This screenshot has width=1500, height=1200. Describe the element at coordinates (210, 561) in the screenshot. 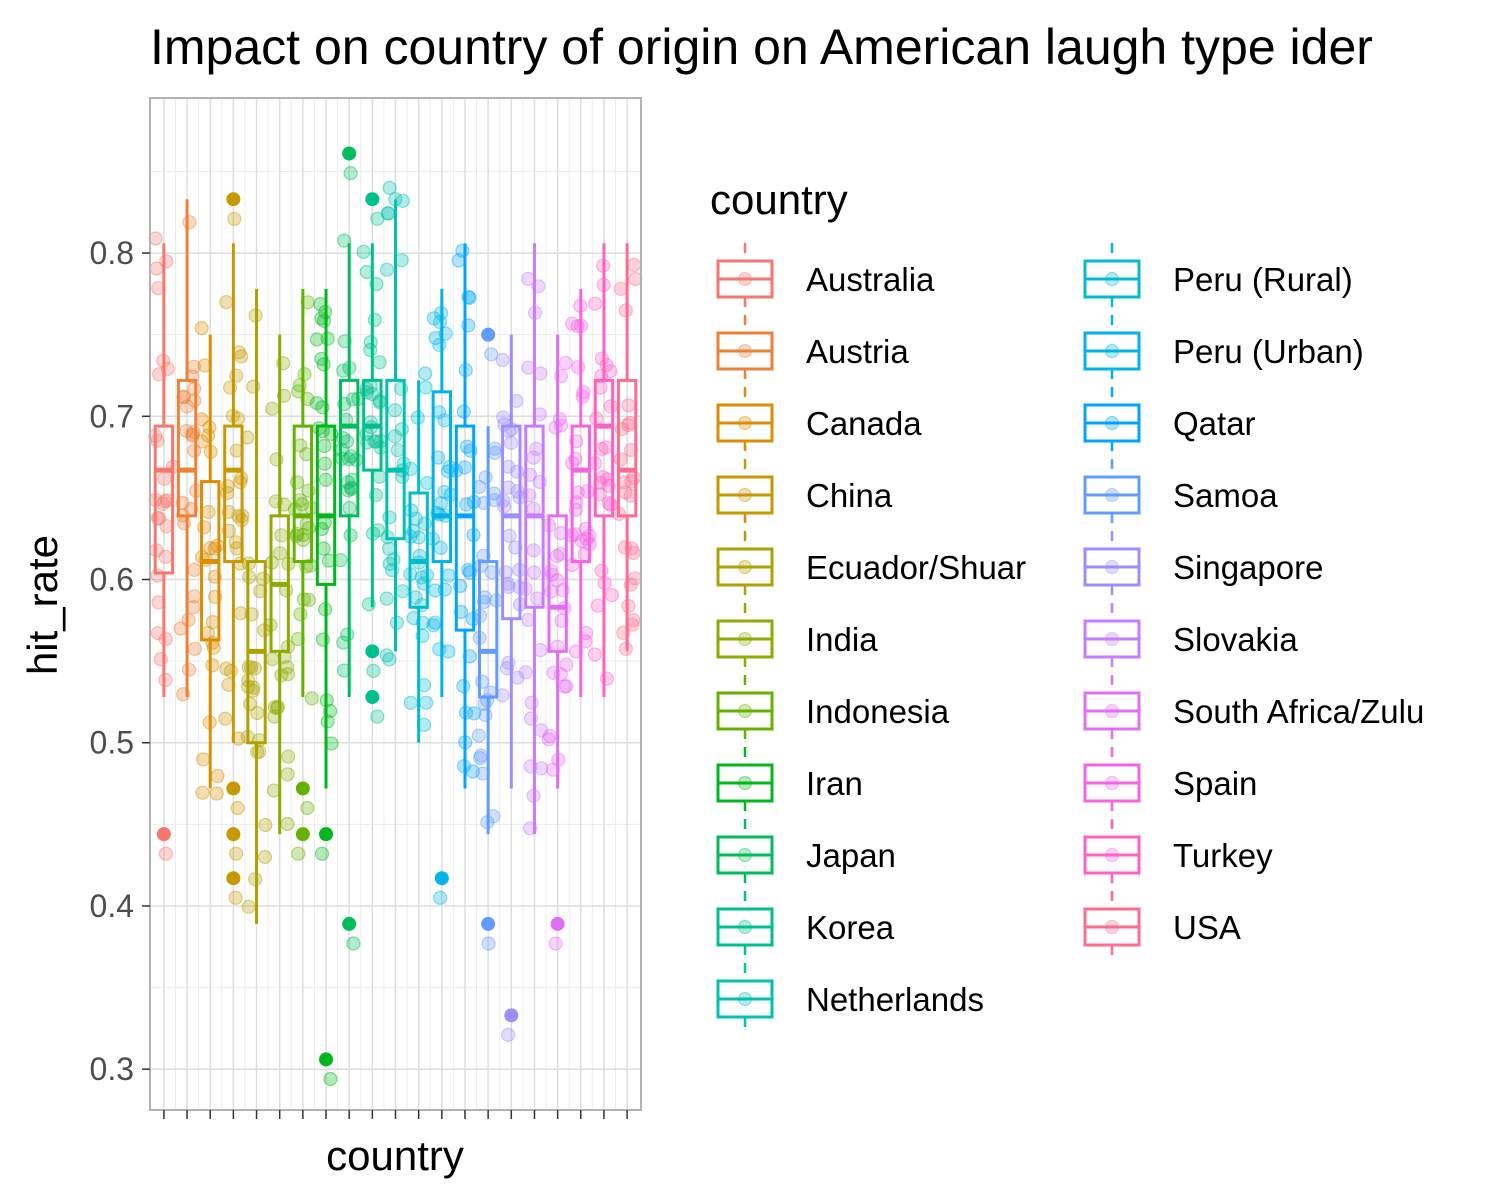

I see `box-canada` at that location.